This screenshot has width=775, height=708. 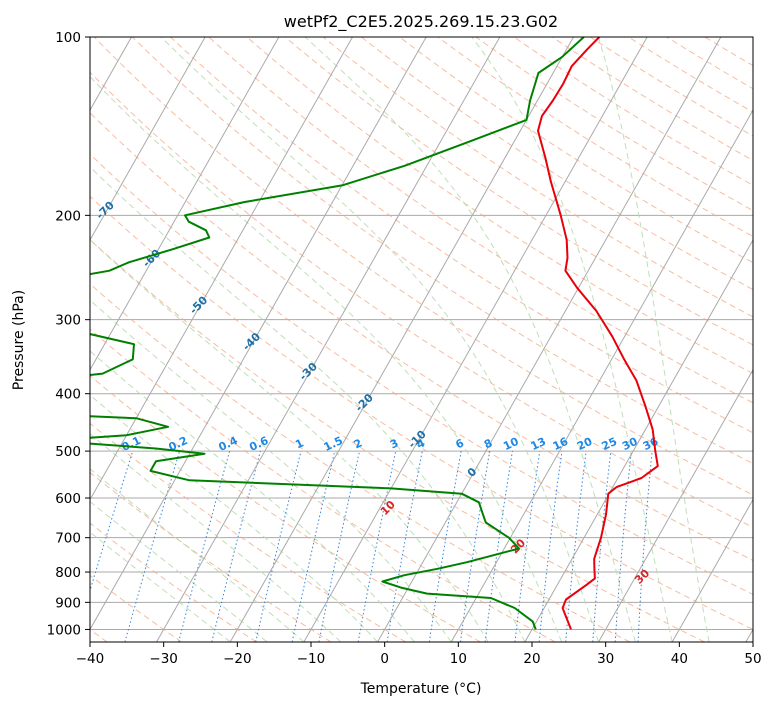 I want to click on x-tick-label: 10, so click(x=458, y=659).